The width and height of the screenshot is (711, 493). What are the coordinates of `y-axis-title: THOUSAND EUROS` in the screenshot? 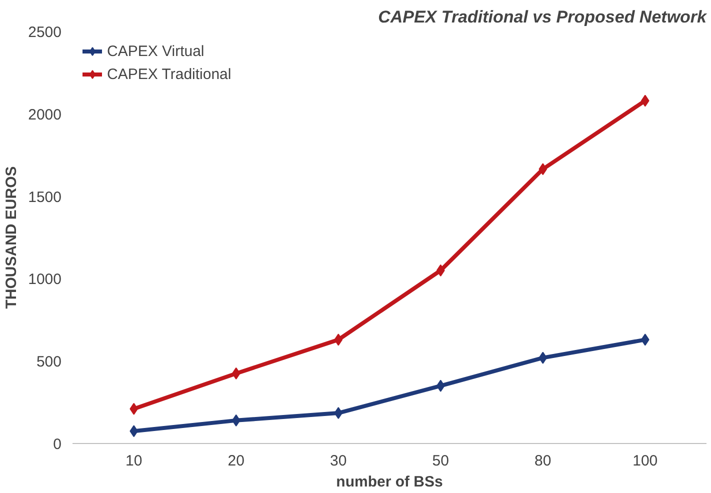 It's located at (11, 237).